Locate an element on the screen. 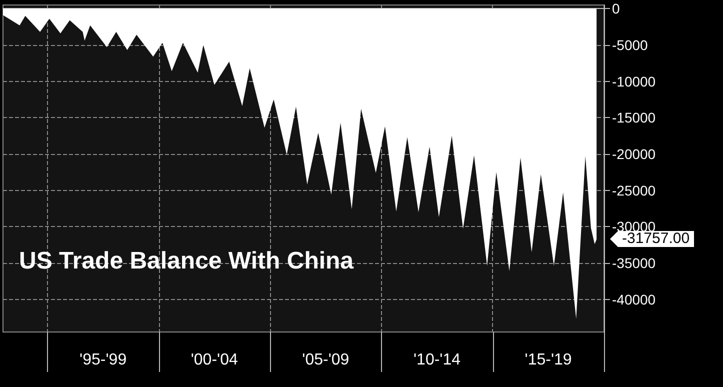 The height and width of the screenshot is (387, 723). y-tick-label: -35000 is located at coordinates (634, 262).